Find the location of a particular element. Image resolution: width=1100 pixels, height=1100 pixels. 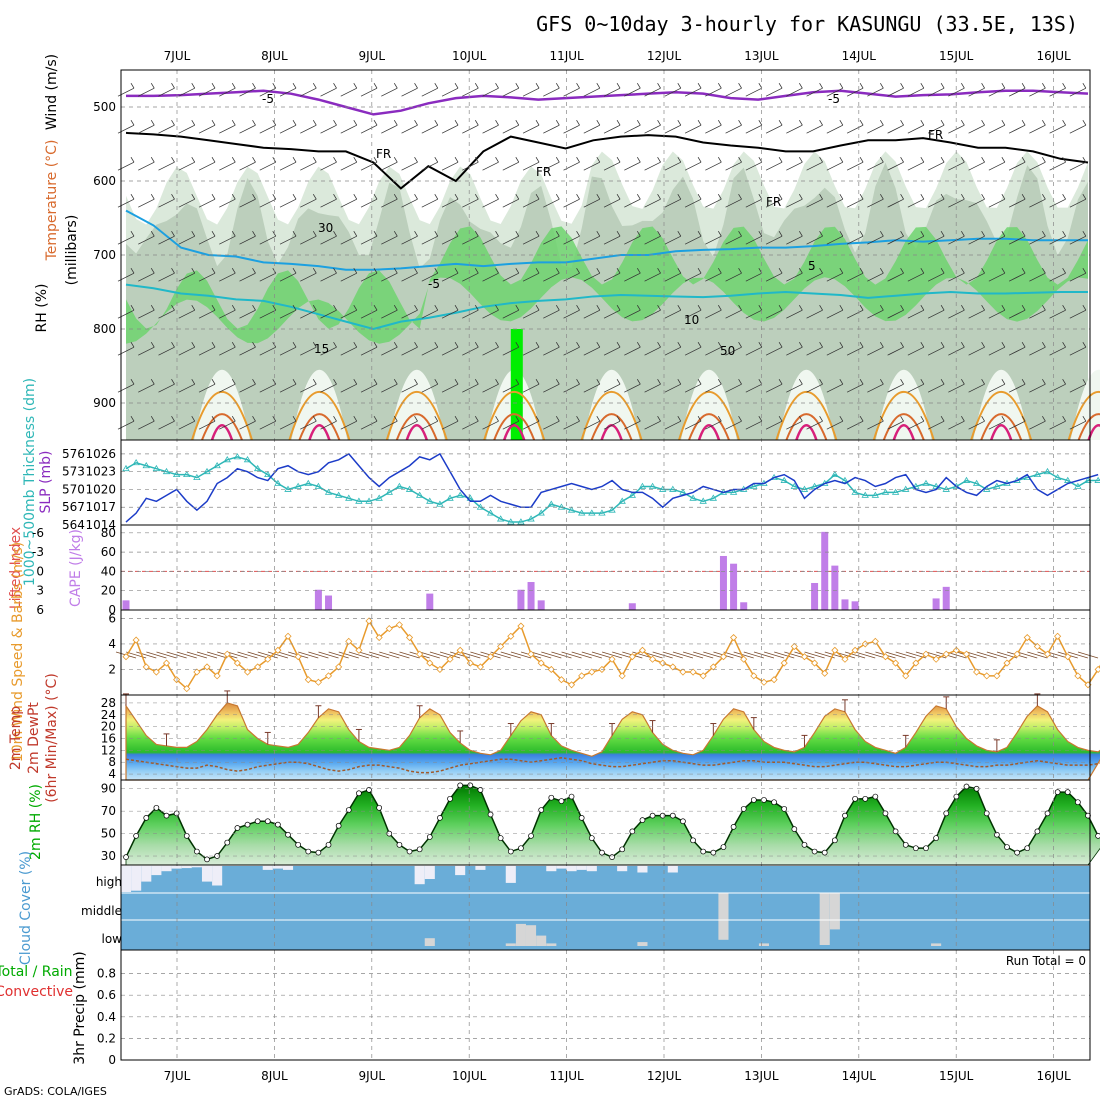

rh-shade-band is located at coordinates (516, 384).